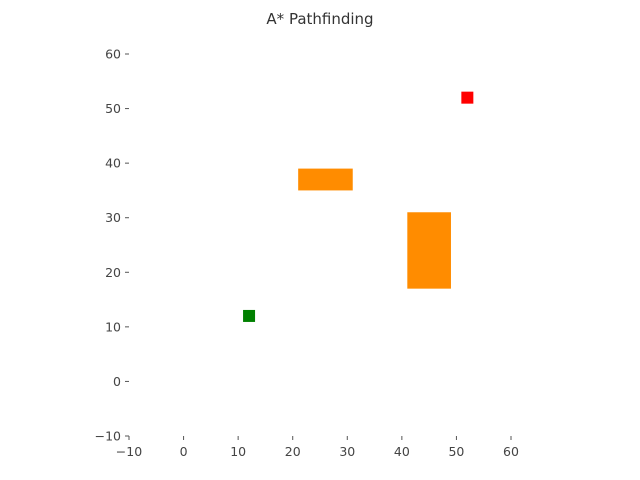 The width and height of the screenshot is (640, 480). Describe the element at coordinates (184, 451) in the screenshot. I see `x-tick-label: 0` at that location.